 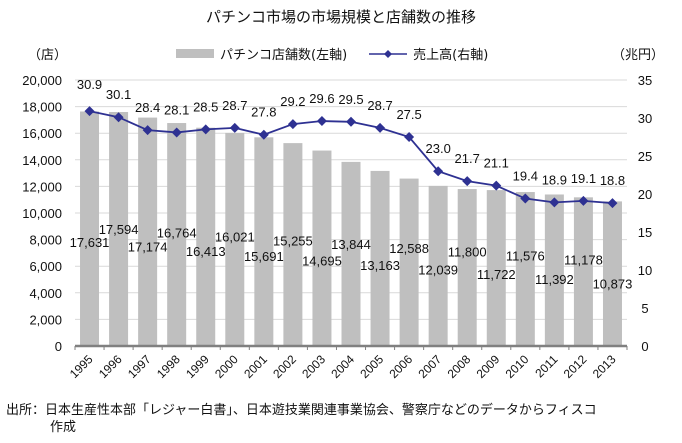 What do you see at coordinates (554, 179) in the screenshot?
I see `line-value-label: 18.9` at bounding box center [554, 179].